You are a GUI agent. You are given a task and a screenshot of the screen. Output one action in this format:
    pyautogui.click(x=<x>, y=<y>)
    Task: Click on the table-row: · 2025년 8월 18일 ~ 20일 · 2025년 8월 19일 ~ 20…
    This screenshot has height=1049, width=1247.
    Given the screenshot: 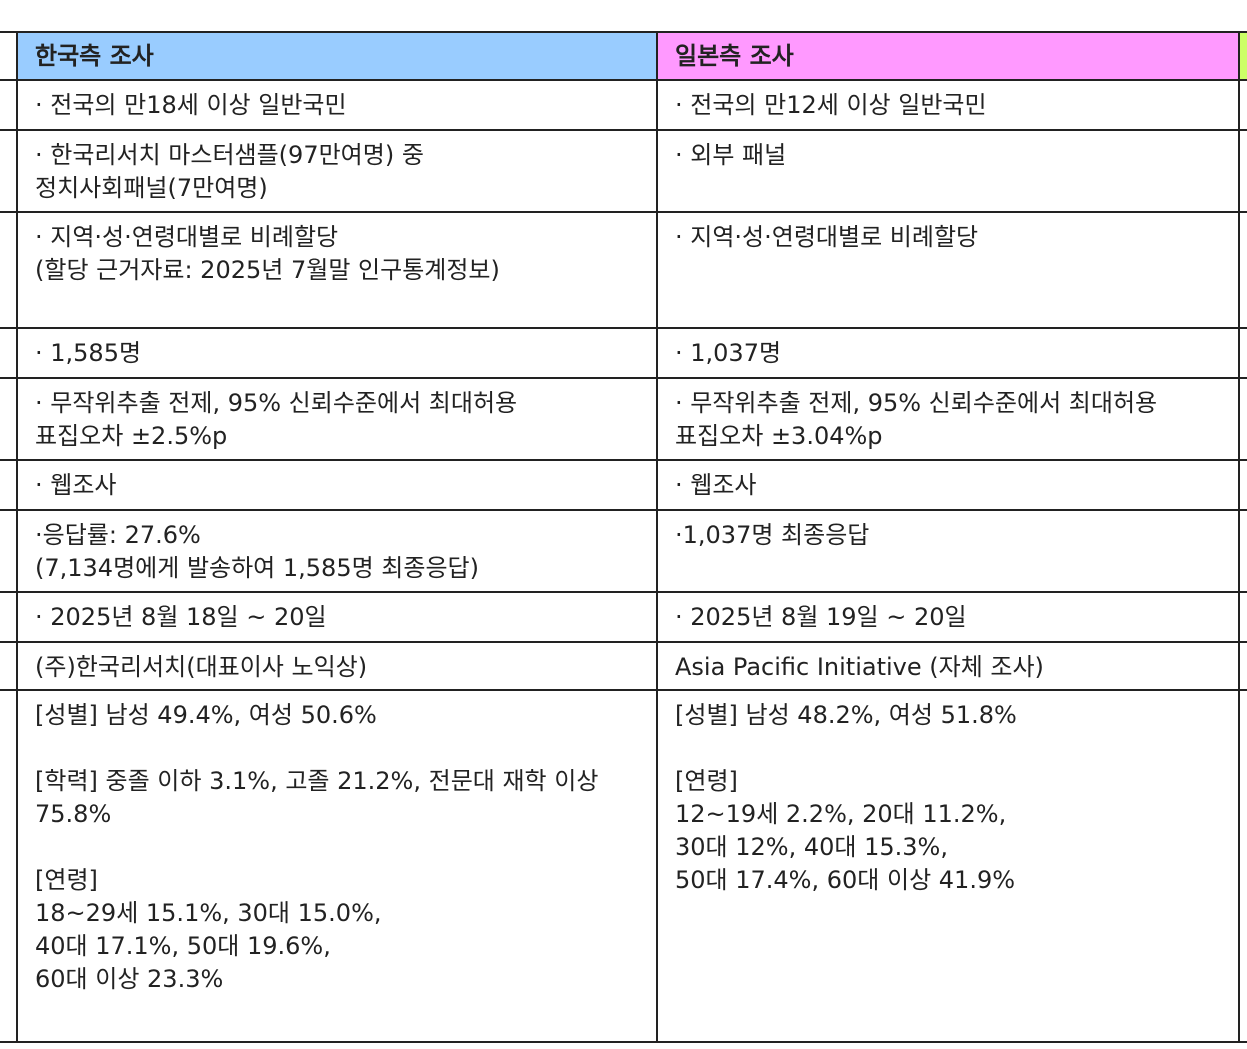 What is the action you would take?
    pyautogui.click(x=623, y=617)
    